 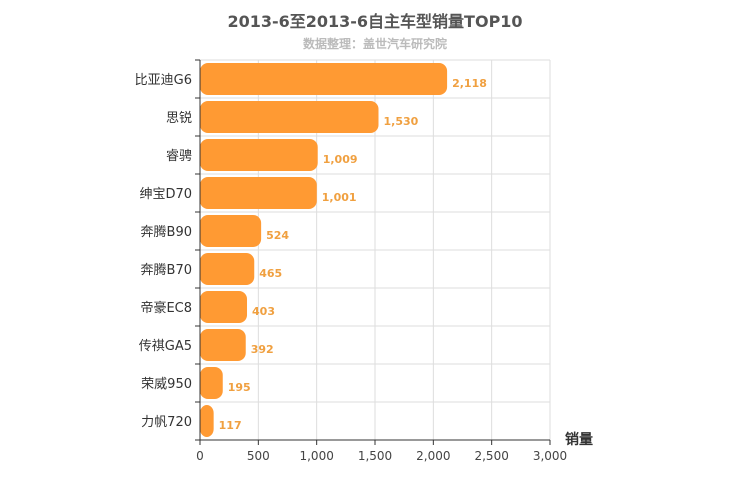 What do you see at coordinates (401, 121) in the screenshot?
I see `data-label: 1,530` at bounding box center [401, 121].